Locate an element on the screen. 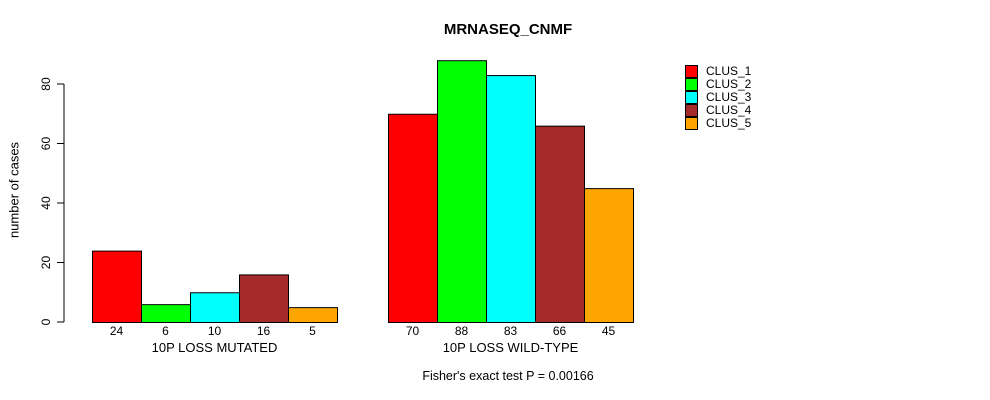  bar-clus_3-group2 is located at coordinates (511, 199).